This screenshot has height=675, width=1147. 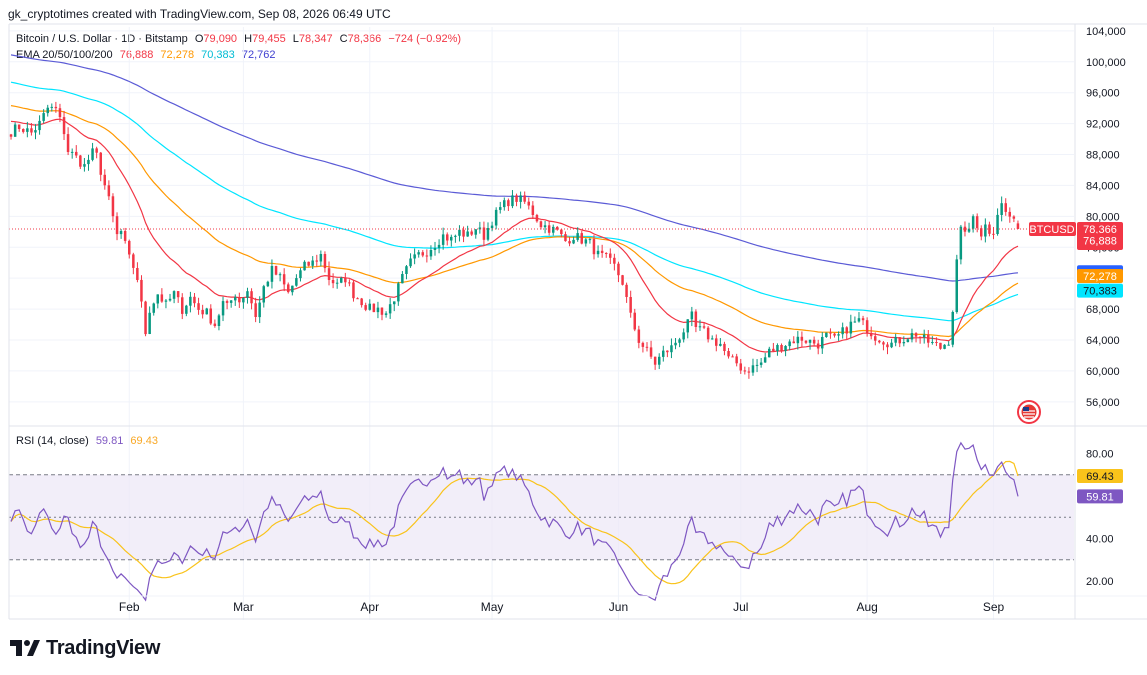 What do you see at coordinates (1100, 230) in the screenshot?
I see `price-badge-text: 78,366` at bounding box center [1100, 230].